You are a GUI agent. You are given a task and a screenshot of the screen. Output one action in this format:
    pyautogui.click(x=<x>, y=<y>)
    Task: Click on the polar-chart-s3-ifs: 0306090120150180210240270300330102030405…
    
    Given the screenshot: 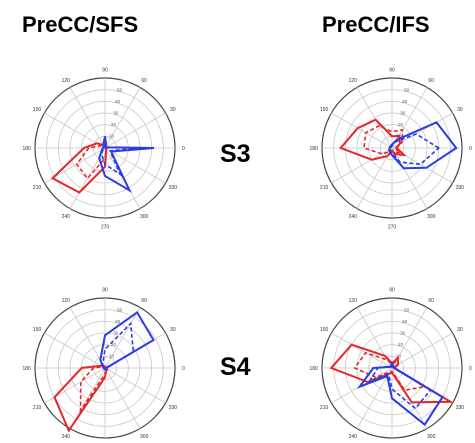 What is the action you would take?
    pyautogui.click(x=390, y=149)
    